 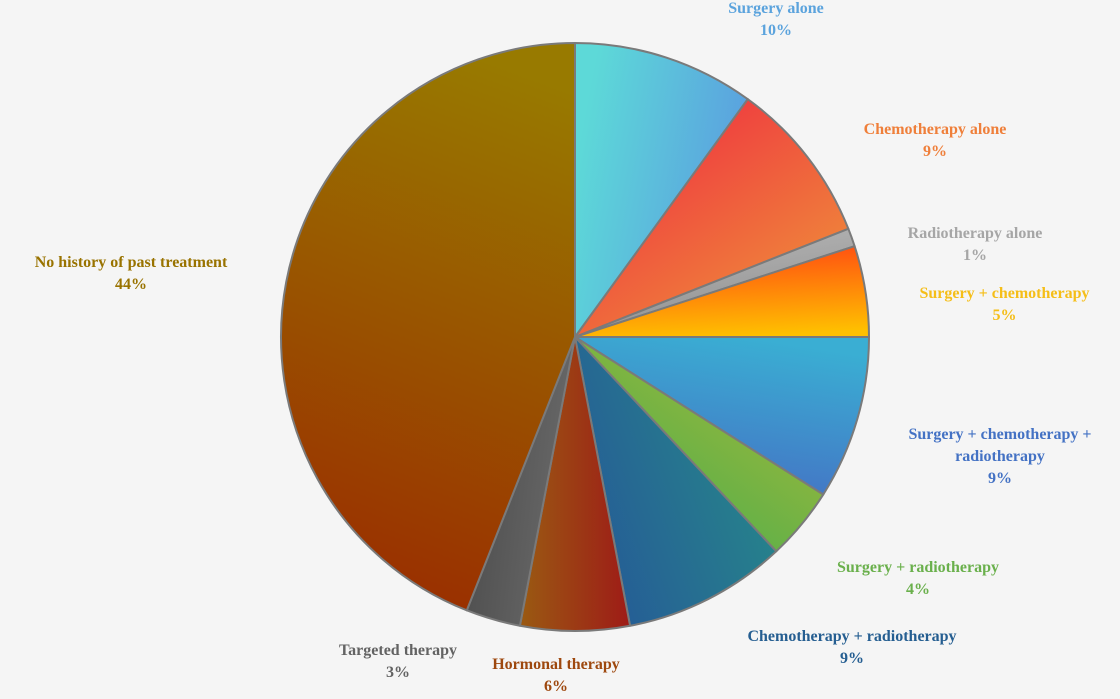 What do you see at coordinates (398, 672) in the screenshot?
I see `label-pct: 3%` at bounding box center [398, 672].